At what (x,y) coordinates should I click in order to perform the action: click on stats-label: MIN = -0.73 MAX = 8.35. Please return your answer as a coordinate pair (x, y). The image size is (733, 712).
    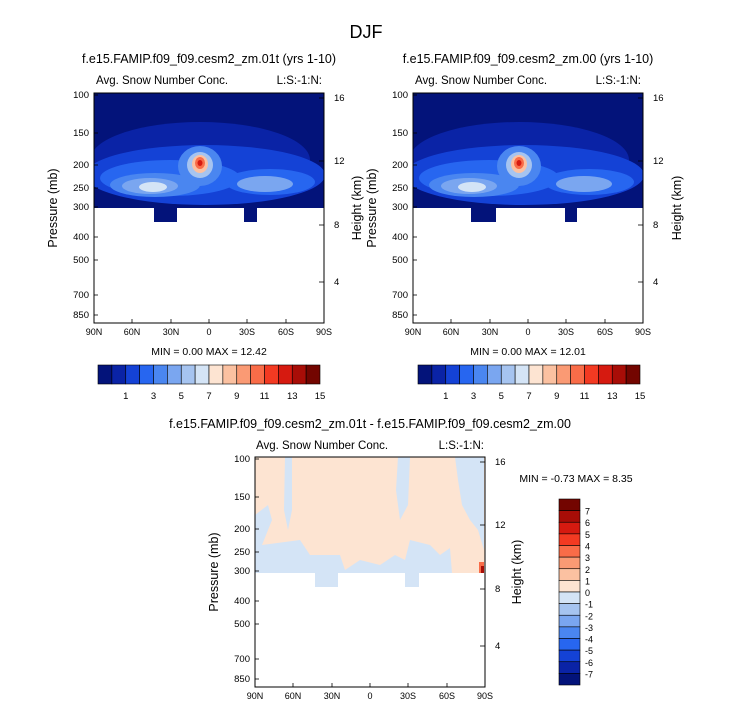
    Looking at the image, I should click on (575, 479).